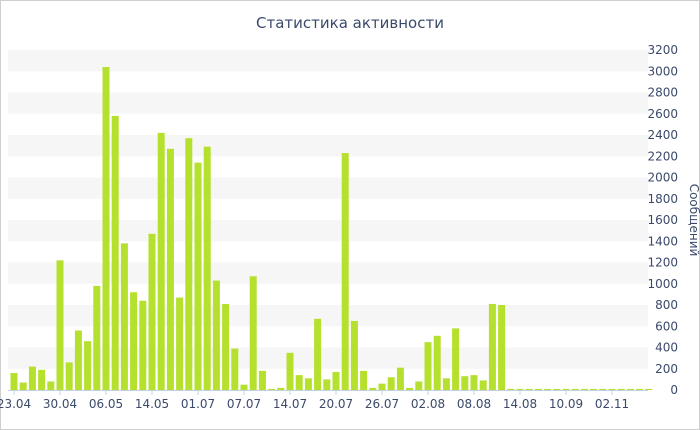  What do you see at coordinates (674, 390) in the screenshot?
I see `y-tick-label: 0` at bounding box center [674, 390].